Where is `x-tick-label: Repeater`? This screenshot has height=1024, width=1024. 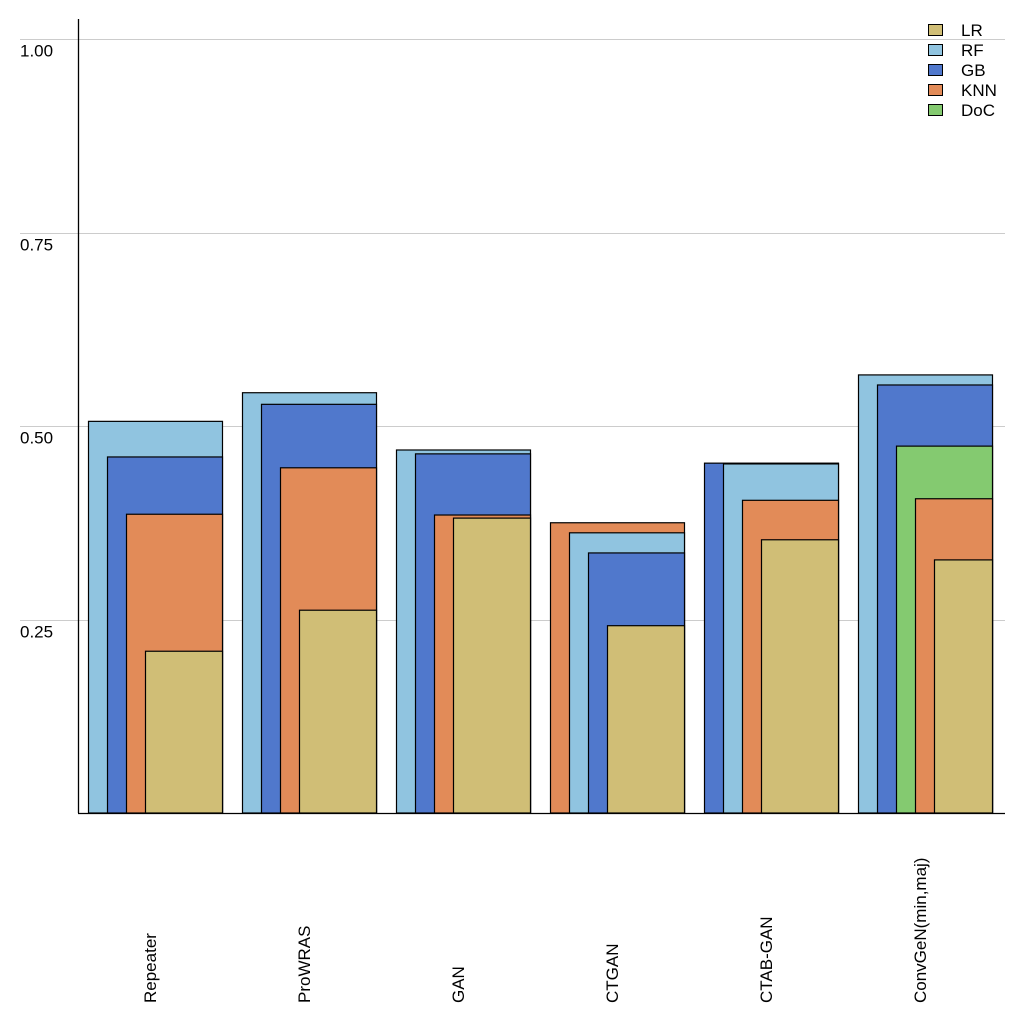 x-tick-label: Repeater is located at coordinates (150, 968).